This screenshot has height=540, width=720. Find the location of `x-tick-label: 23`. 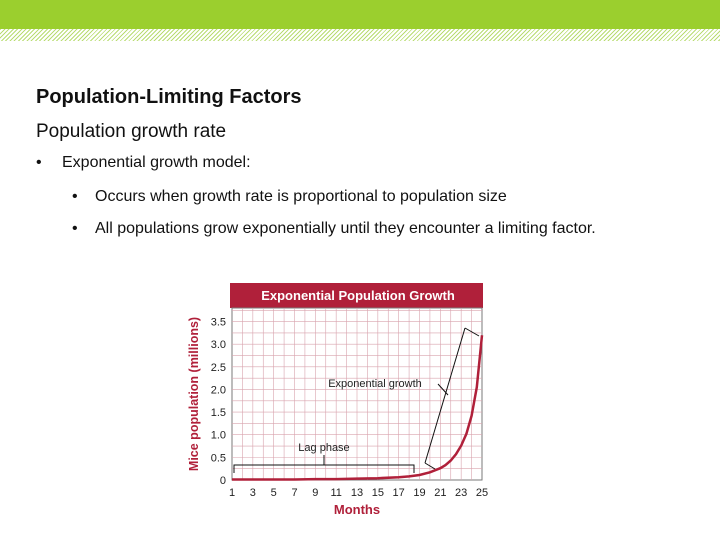

x-tick-label: 23 is located at coordinates (461, 493).